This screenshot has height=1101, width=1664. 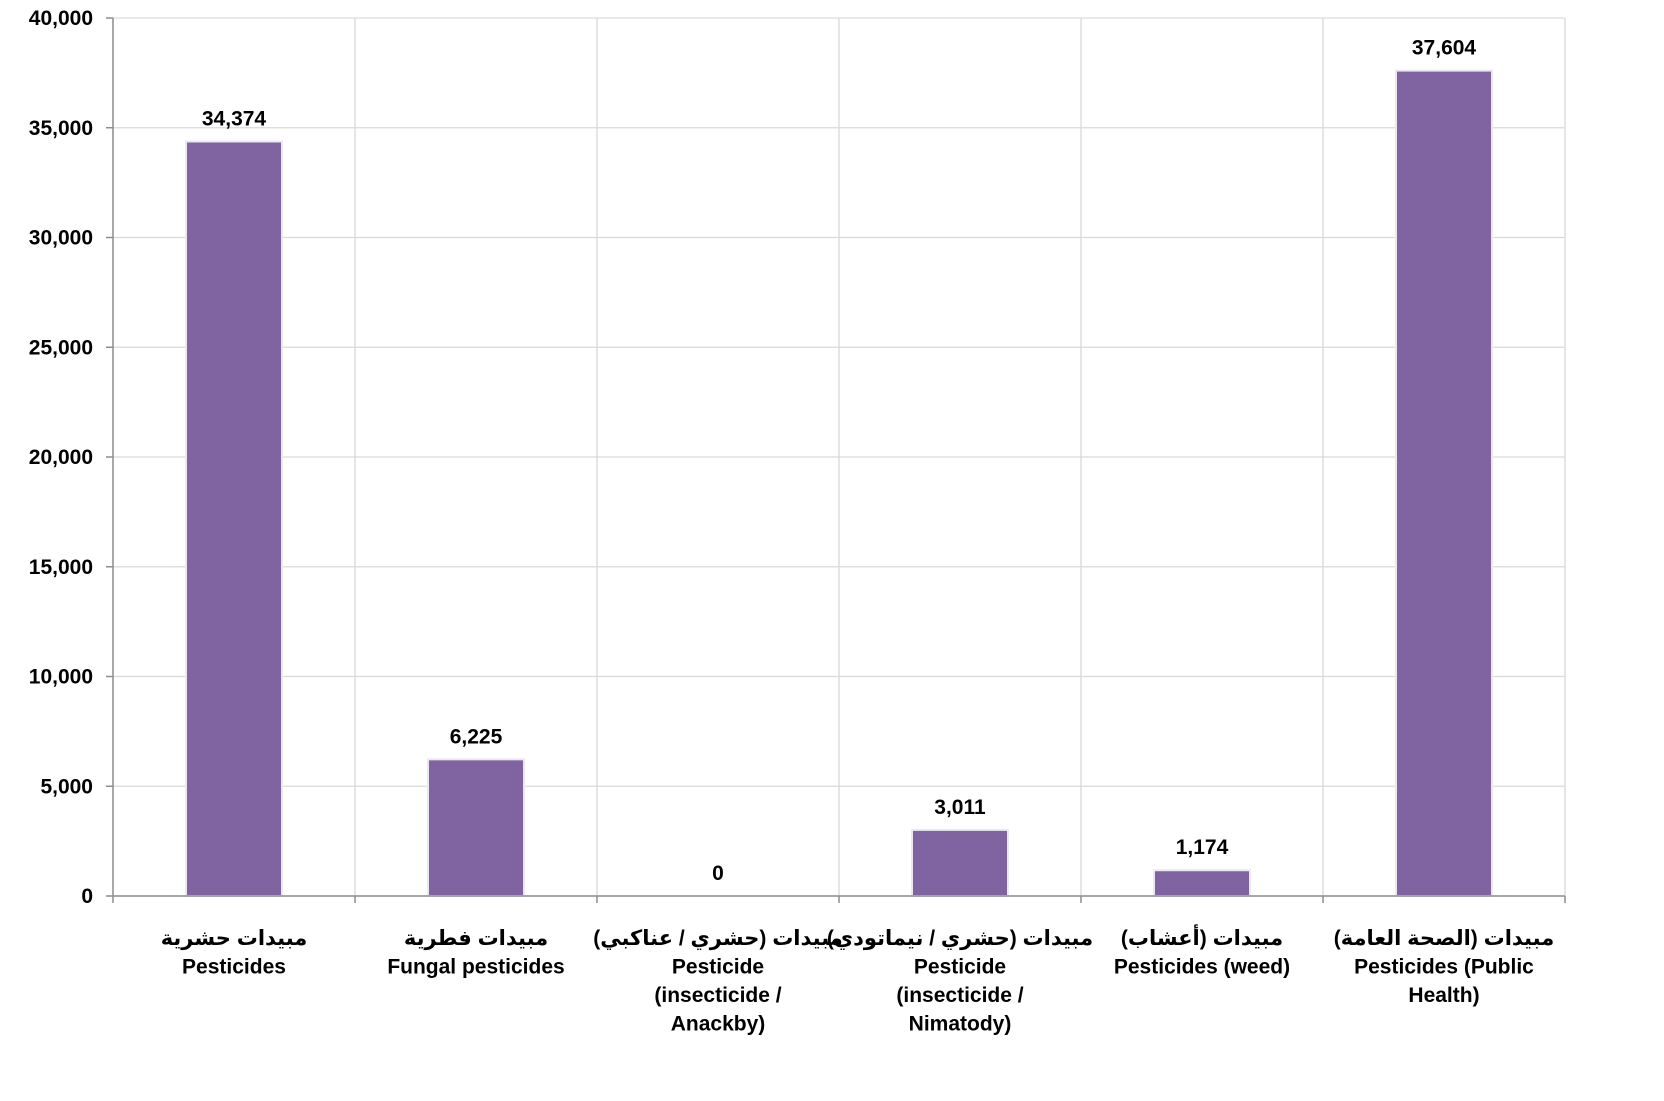 I want to click on y-tick-label: 5,000, so click(x=66, y=786).